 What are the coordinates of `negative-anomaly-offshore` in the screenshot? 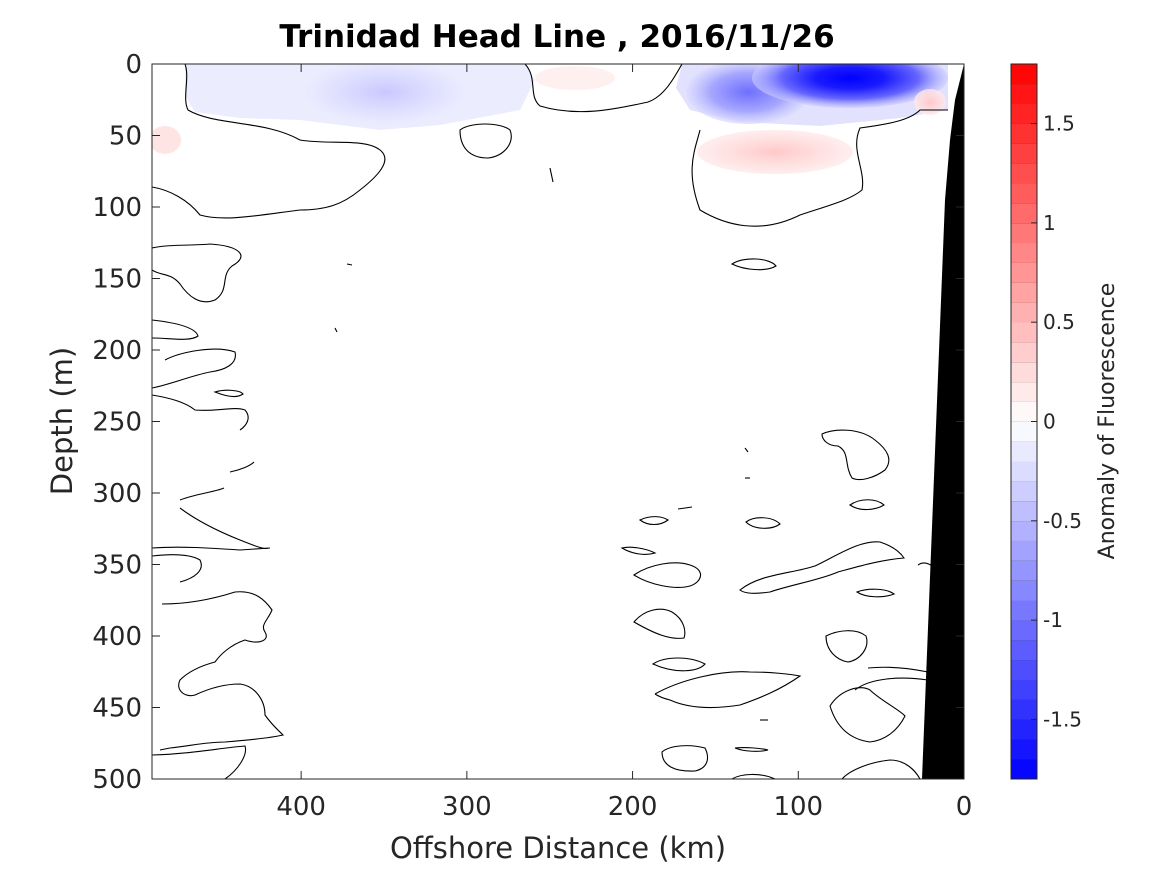 It's located at (385, 94).